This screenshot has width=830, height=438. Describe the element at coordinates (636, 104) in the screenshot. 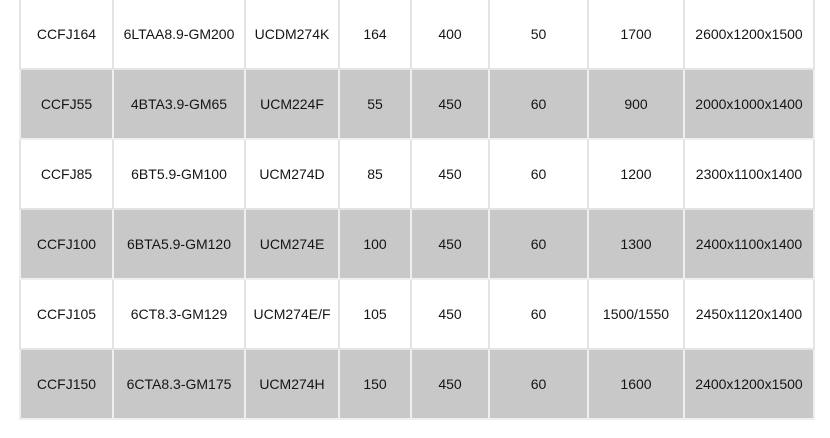

I see `table-cell: 900` at that location.